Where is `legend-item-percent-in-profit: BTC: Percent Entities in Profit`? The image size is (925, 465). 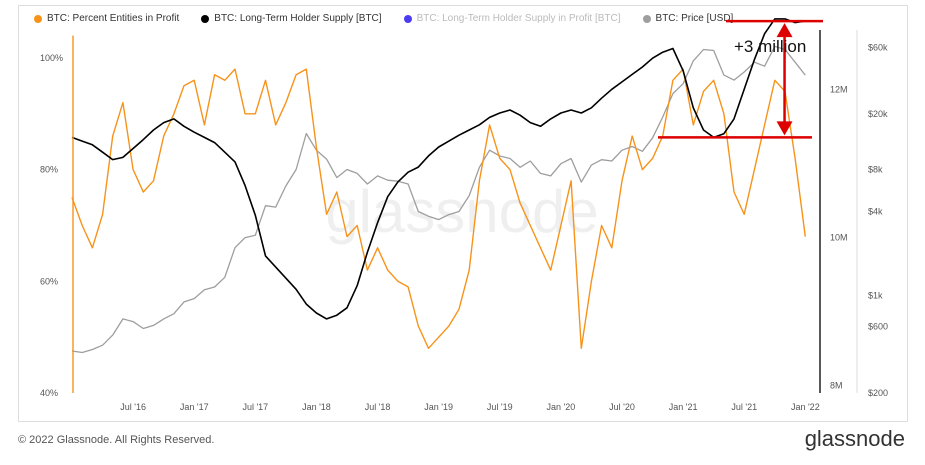
legend-item-percent-in-profit: BTC: Percent Entities in Profit is located at coordinates (106, 18).